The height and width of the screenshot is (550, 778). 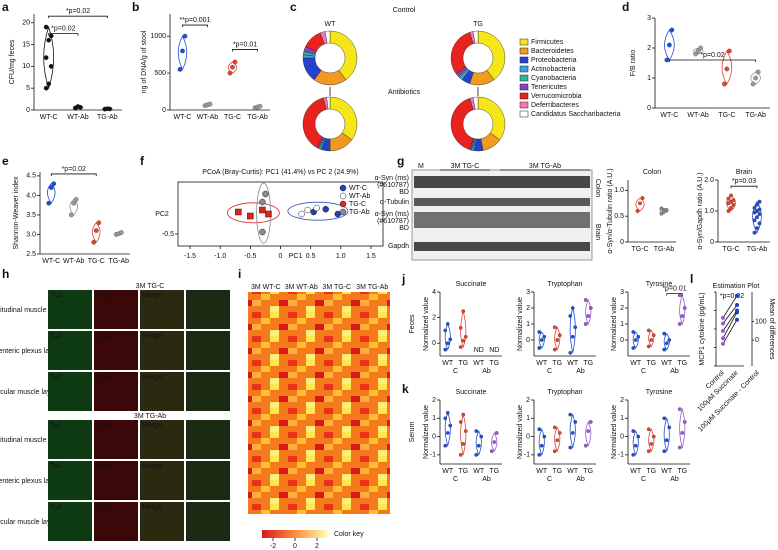 I want to click on layer-label: Longitudinal muscle layer, so click(x=32, y=440).